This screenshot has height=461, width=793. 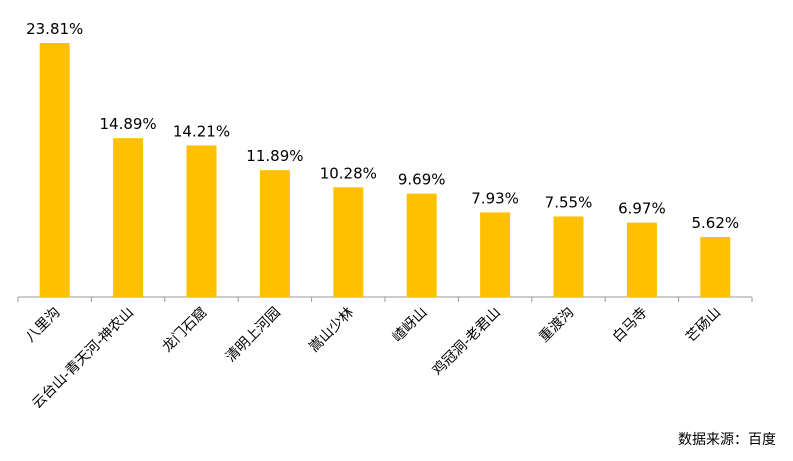 What do you see at coordinates (201, 131) in the screenshot?
I see `value-label: 14.21%` at bounding box center [201, 131].